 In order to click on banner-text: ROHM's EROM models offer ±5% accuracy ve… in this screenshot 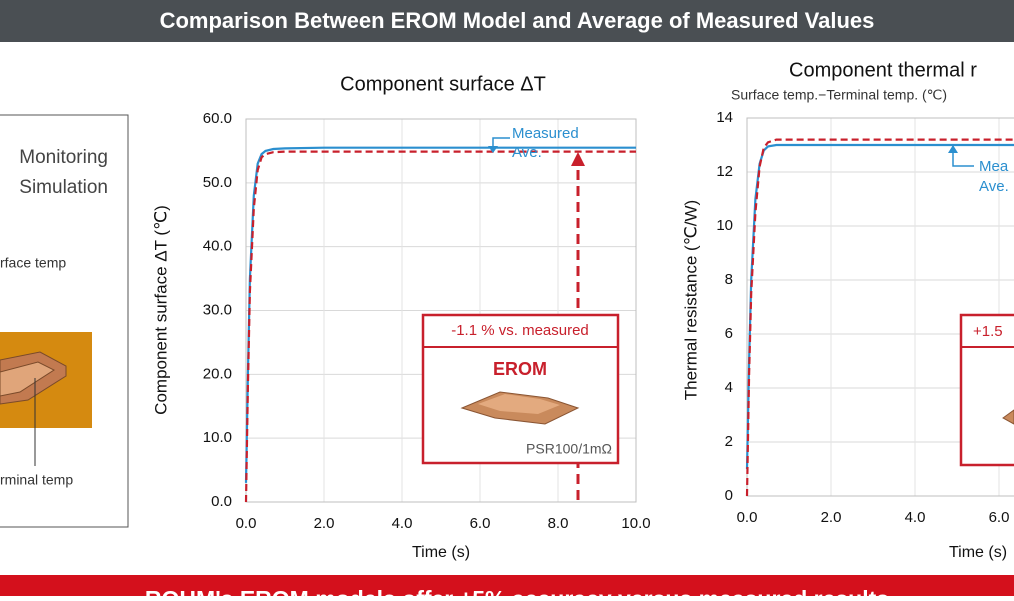, I will do `click(517, 591)`.